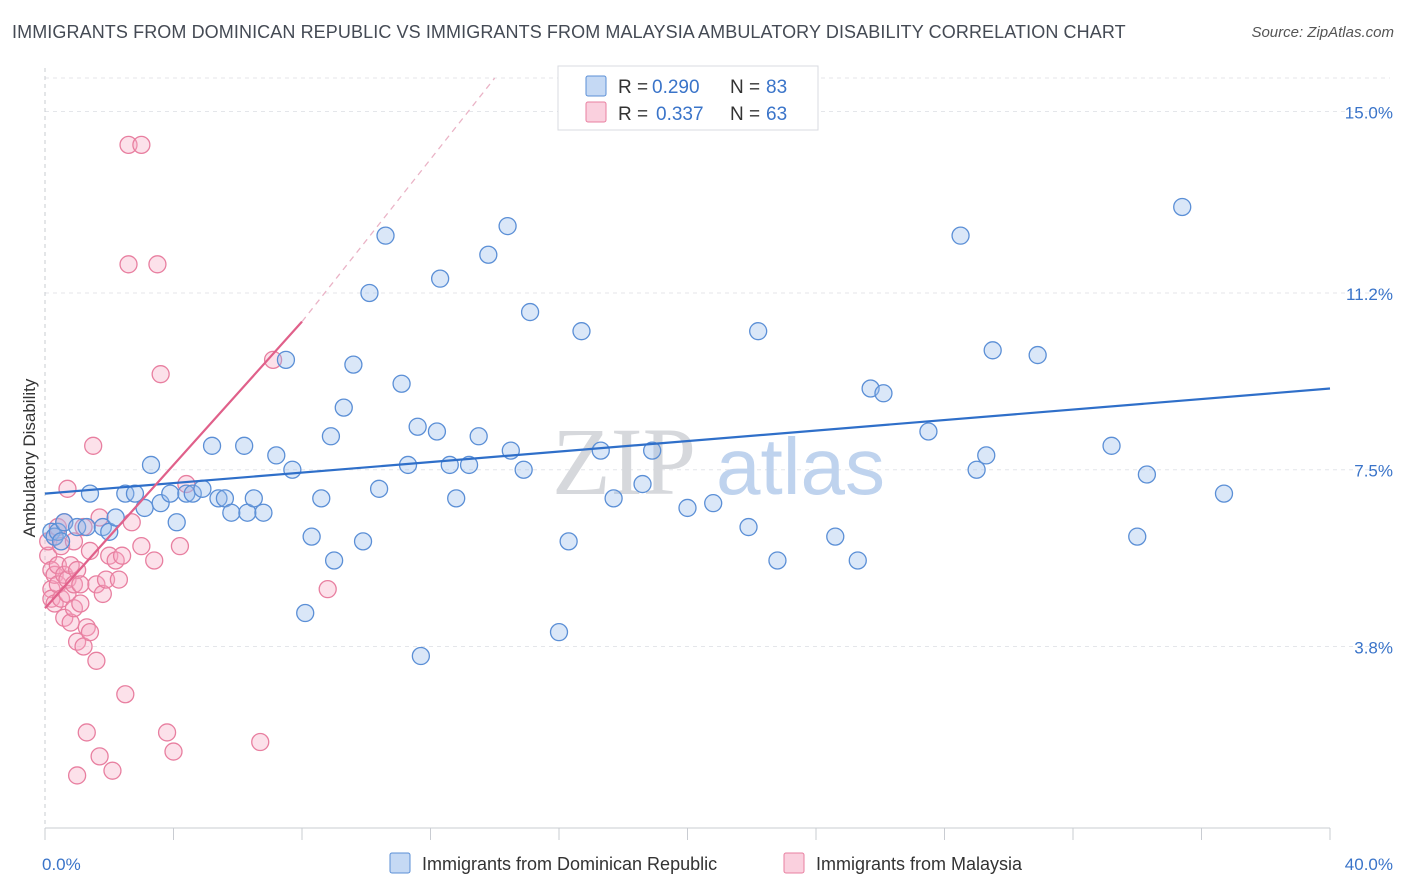  What do you see at coordinates (1373, 471) in the screenshot?
I see `y-tick-label: 7.5%` at bounding box center [1373, 471].